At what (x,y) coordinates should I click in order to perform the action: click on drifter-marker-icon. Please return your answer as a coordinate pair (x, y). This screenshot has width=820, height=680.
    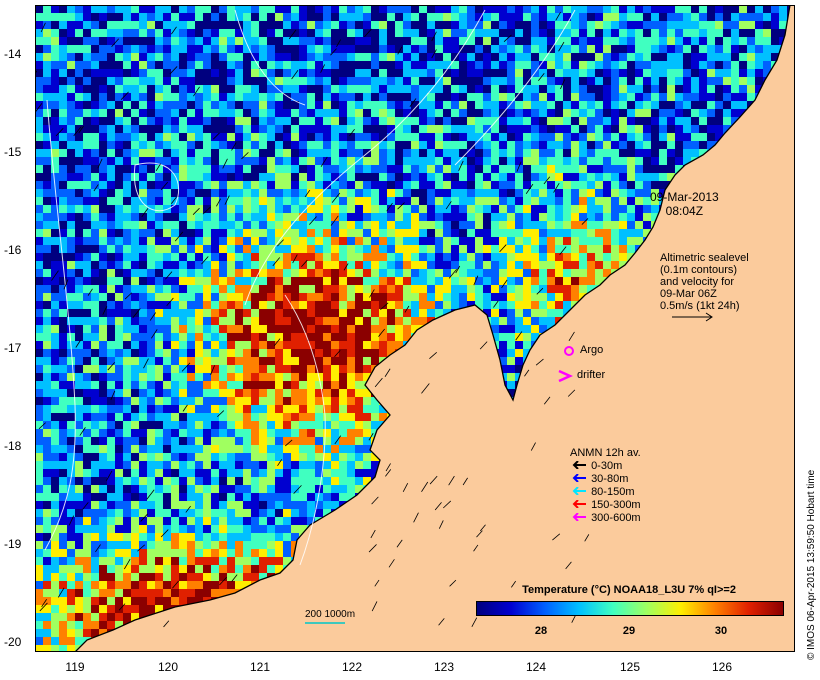
    Looking at the image, I should click on (565, 376).